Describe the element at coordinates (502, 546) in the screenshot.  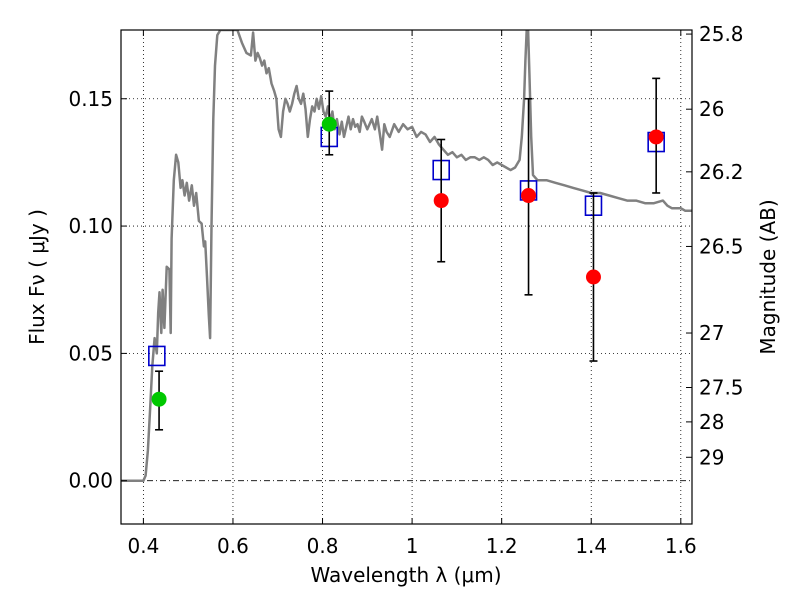
I see `x-tick-label-4: 1.2` at that location.